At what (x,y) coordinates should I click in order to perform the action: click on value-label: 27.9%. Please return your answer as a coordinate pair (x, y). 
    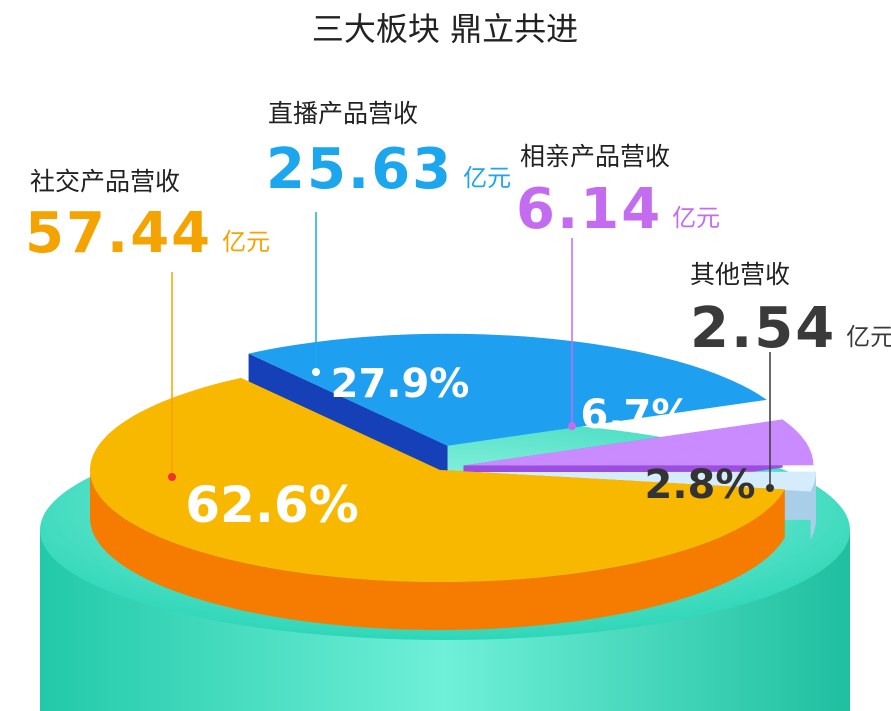
    Looking at the image, I should click on (400, 384).